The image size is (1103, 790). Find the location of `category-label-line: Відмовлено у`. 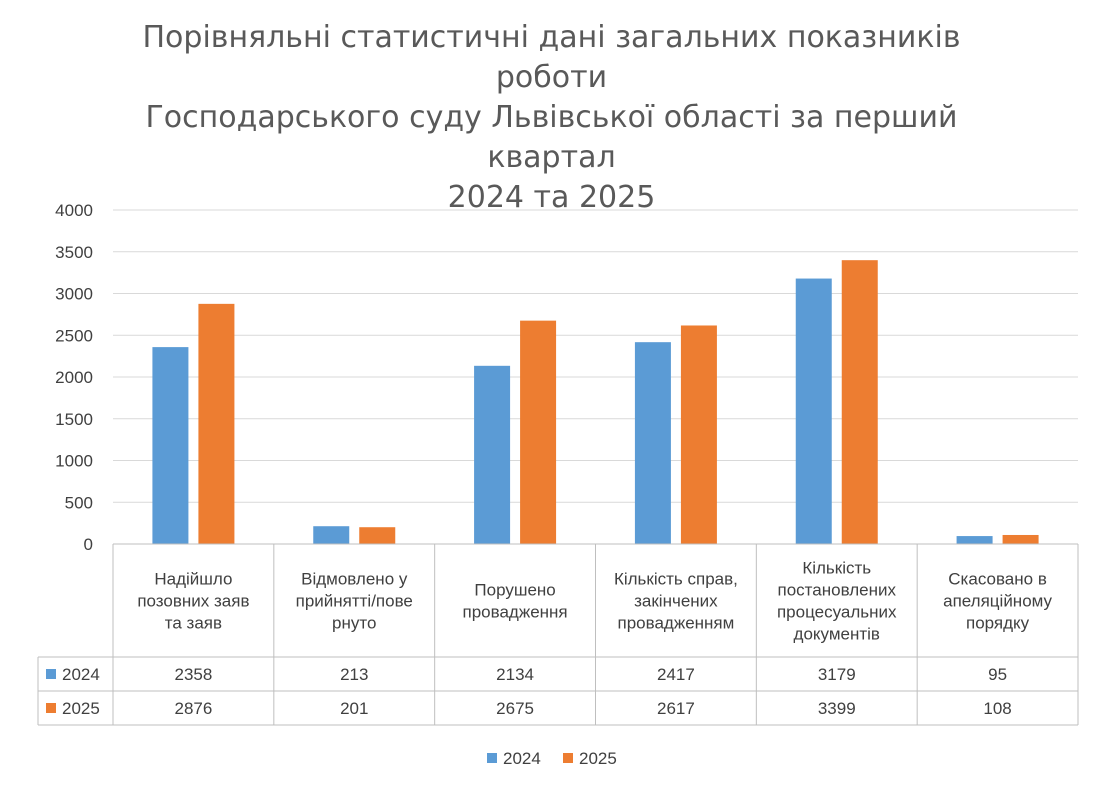

category-label-line: Відмовлено у is located at coordinates (354, 579).